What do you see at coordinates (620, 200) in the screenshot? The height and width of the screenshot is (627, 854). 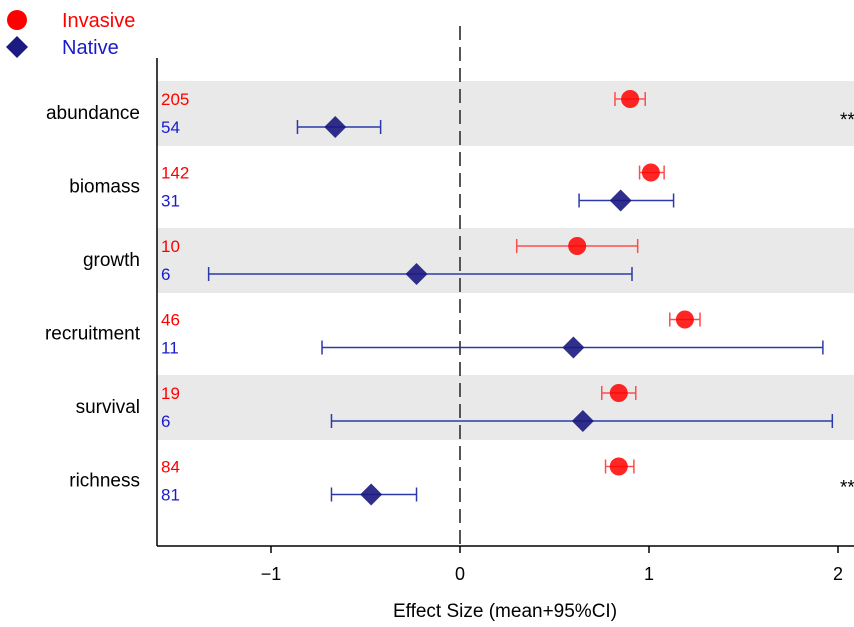 I see `native-mean-point-biomass` at bounding box center [620, 200].